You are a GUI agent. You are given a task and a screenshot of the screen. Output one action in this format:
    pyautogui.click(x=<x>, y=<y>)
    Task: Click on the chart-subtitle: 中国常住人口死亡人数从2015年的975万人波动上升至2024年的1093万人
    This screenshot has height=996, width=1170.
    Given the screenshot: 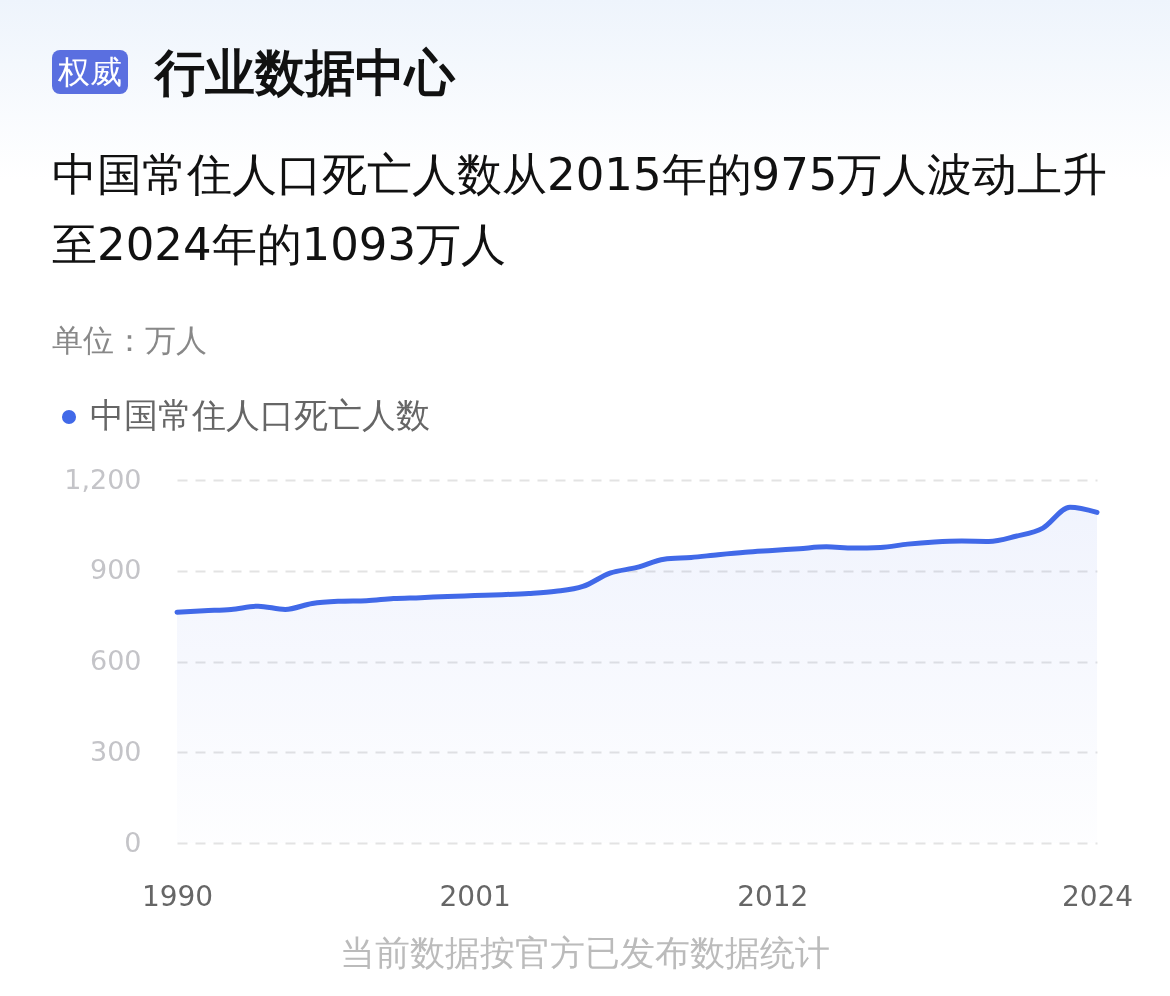 What is the action you would take?
    pyautogui.click(x=580, y=210)
    